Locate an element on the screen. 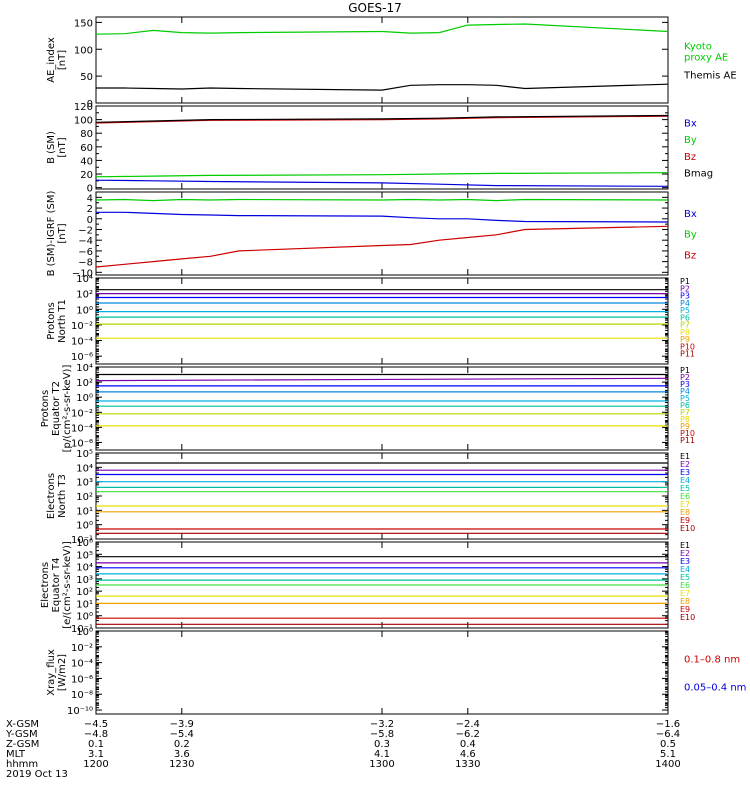 The height and width of the screenshot is (800, 750). legend-label-line: E8 is located at coordinates (685, 601).